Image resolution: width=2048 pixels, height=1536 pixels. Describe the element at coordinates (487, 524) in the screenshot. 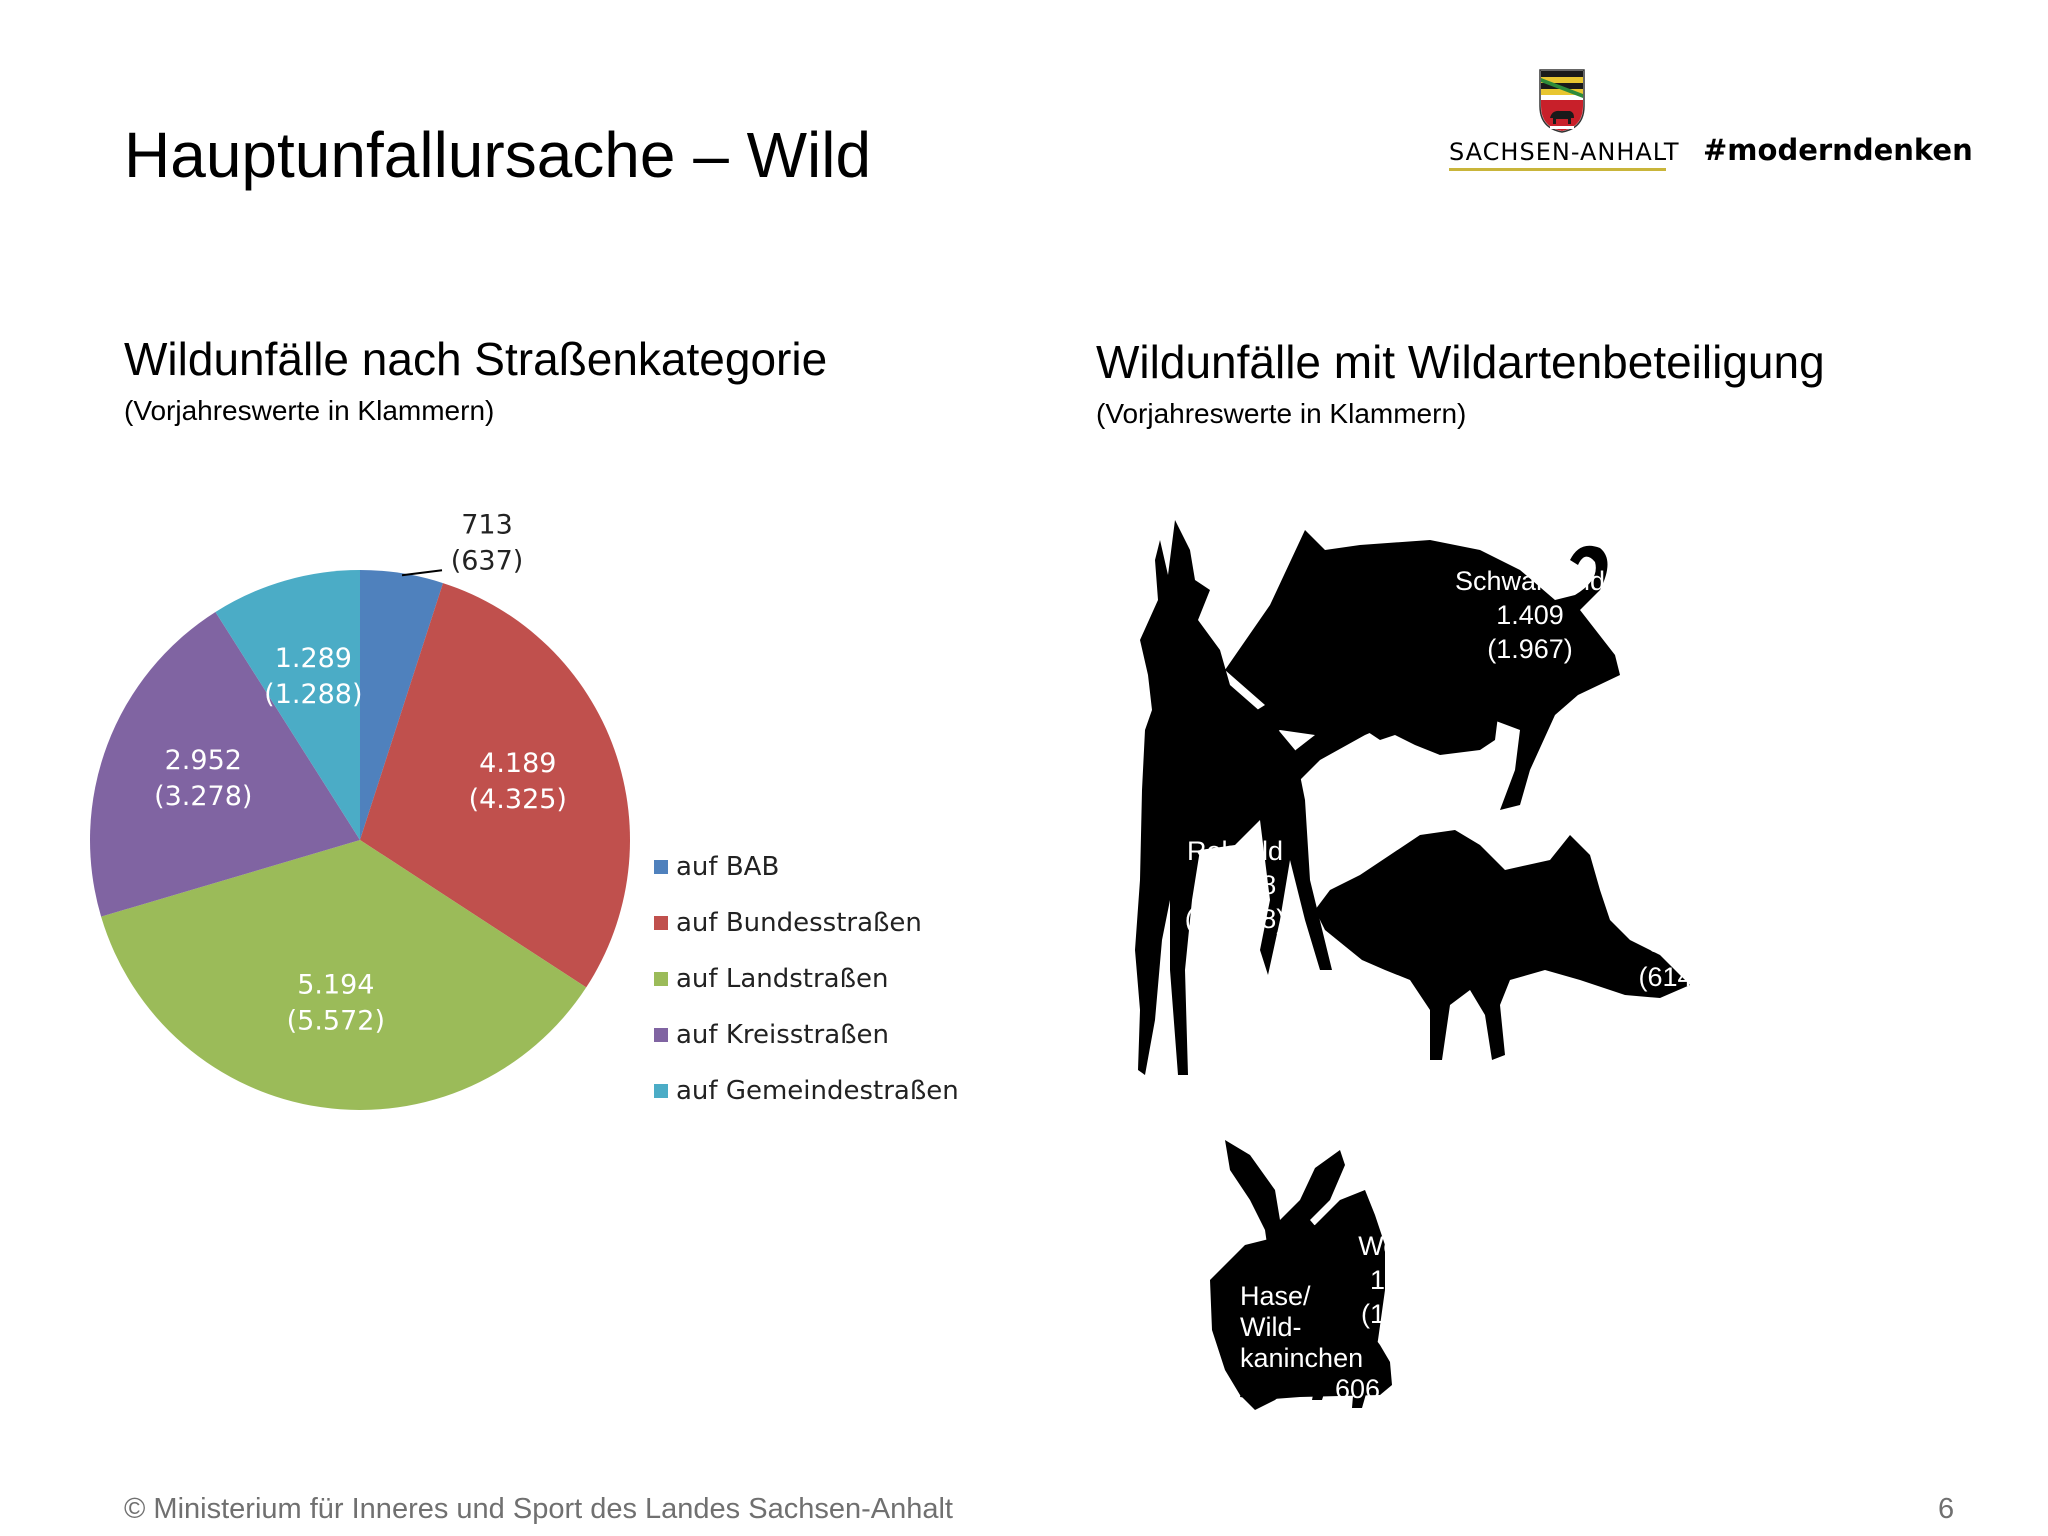

I see `pie-value-label: 713` at that location.